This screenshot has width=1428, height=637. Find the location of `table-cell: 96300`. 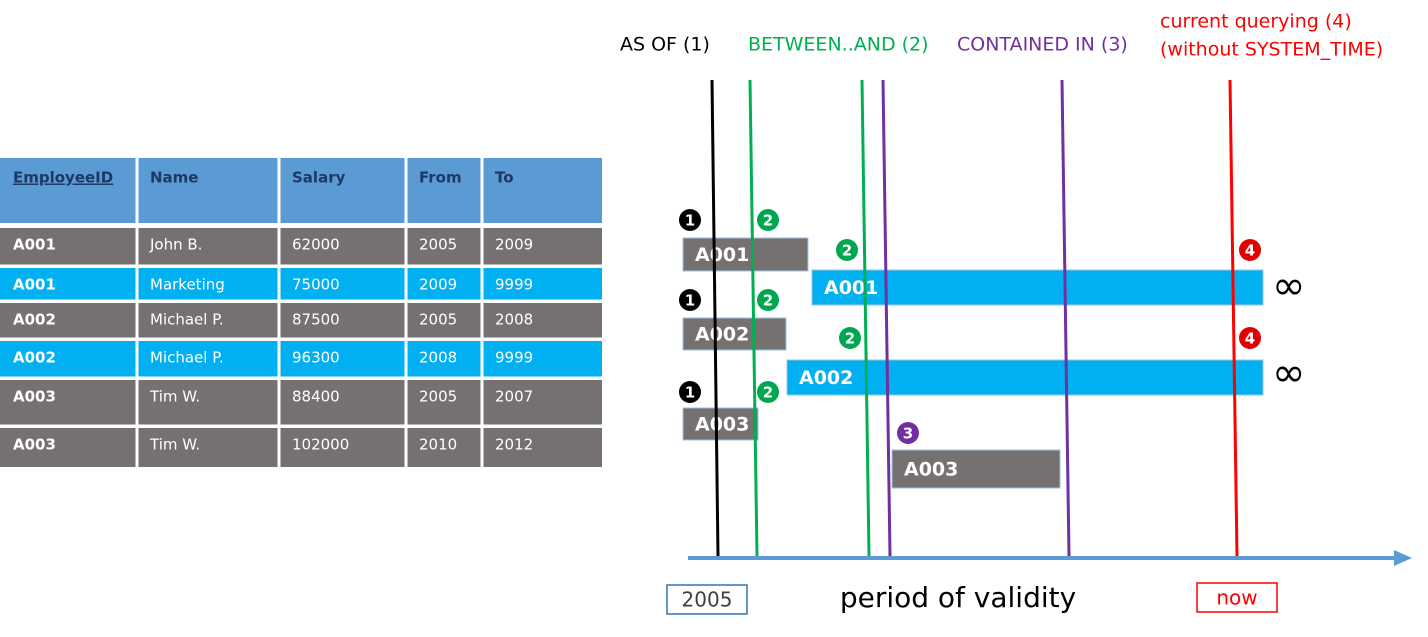

table-cell: 96300 is located at coordinates (316, 358).